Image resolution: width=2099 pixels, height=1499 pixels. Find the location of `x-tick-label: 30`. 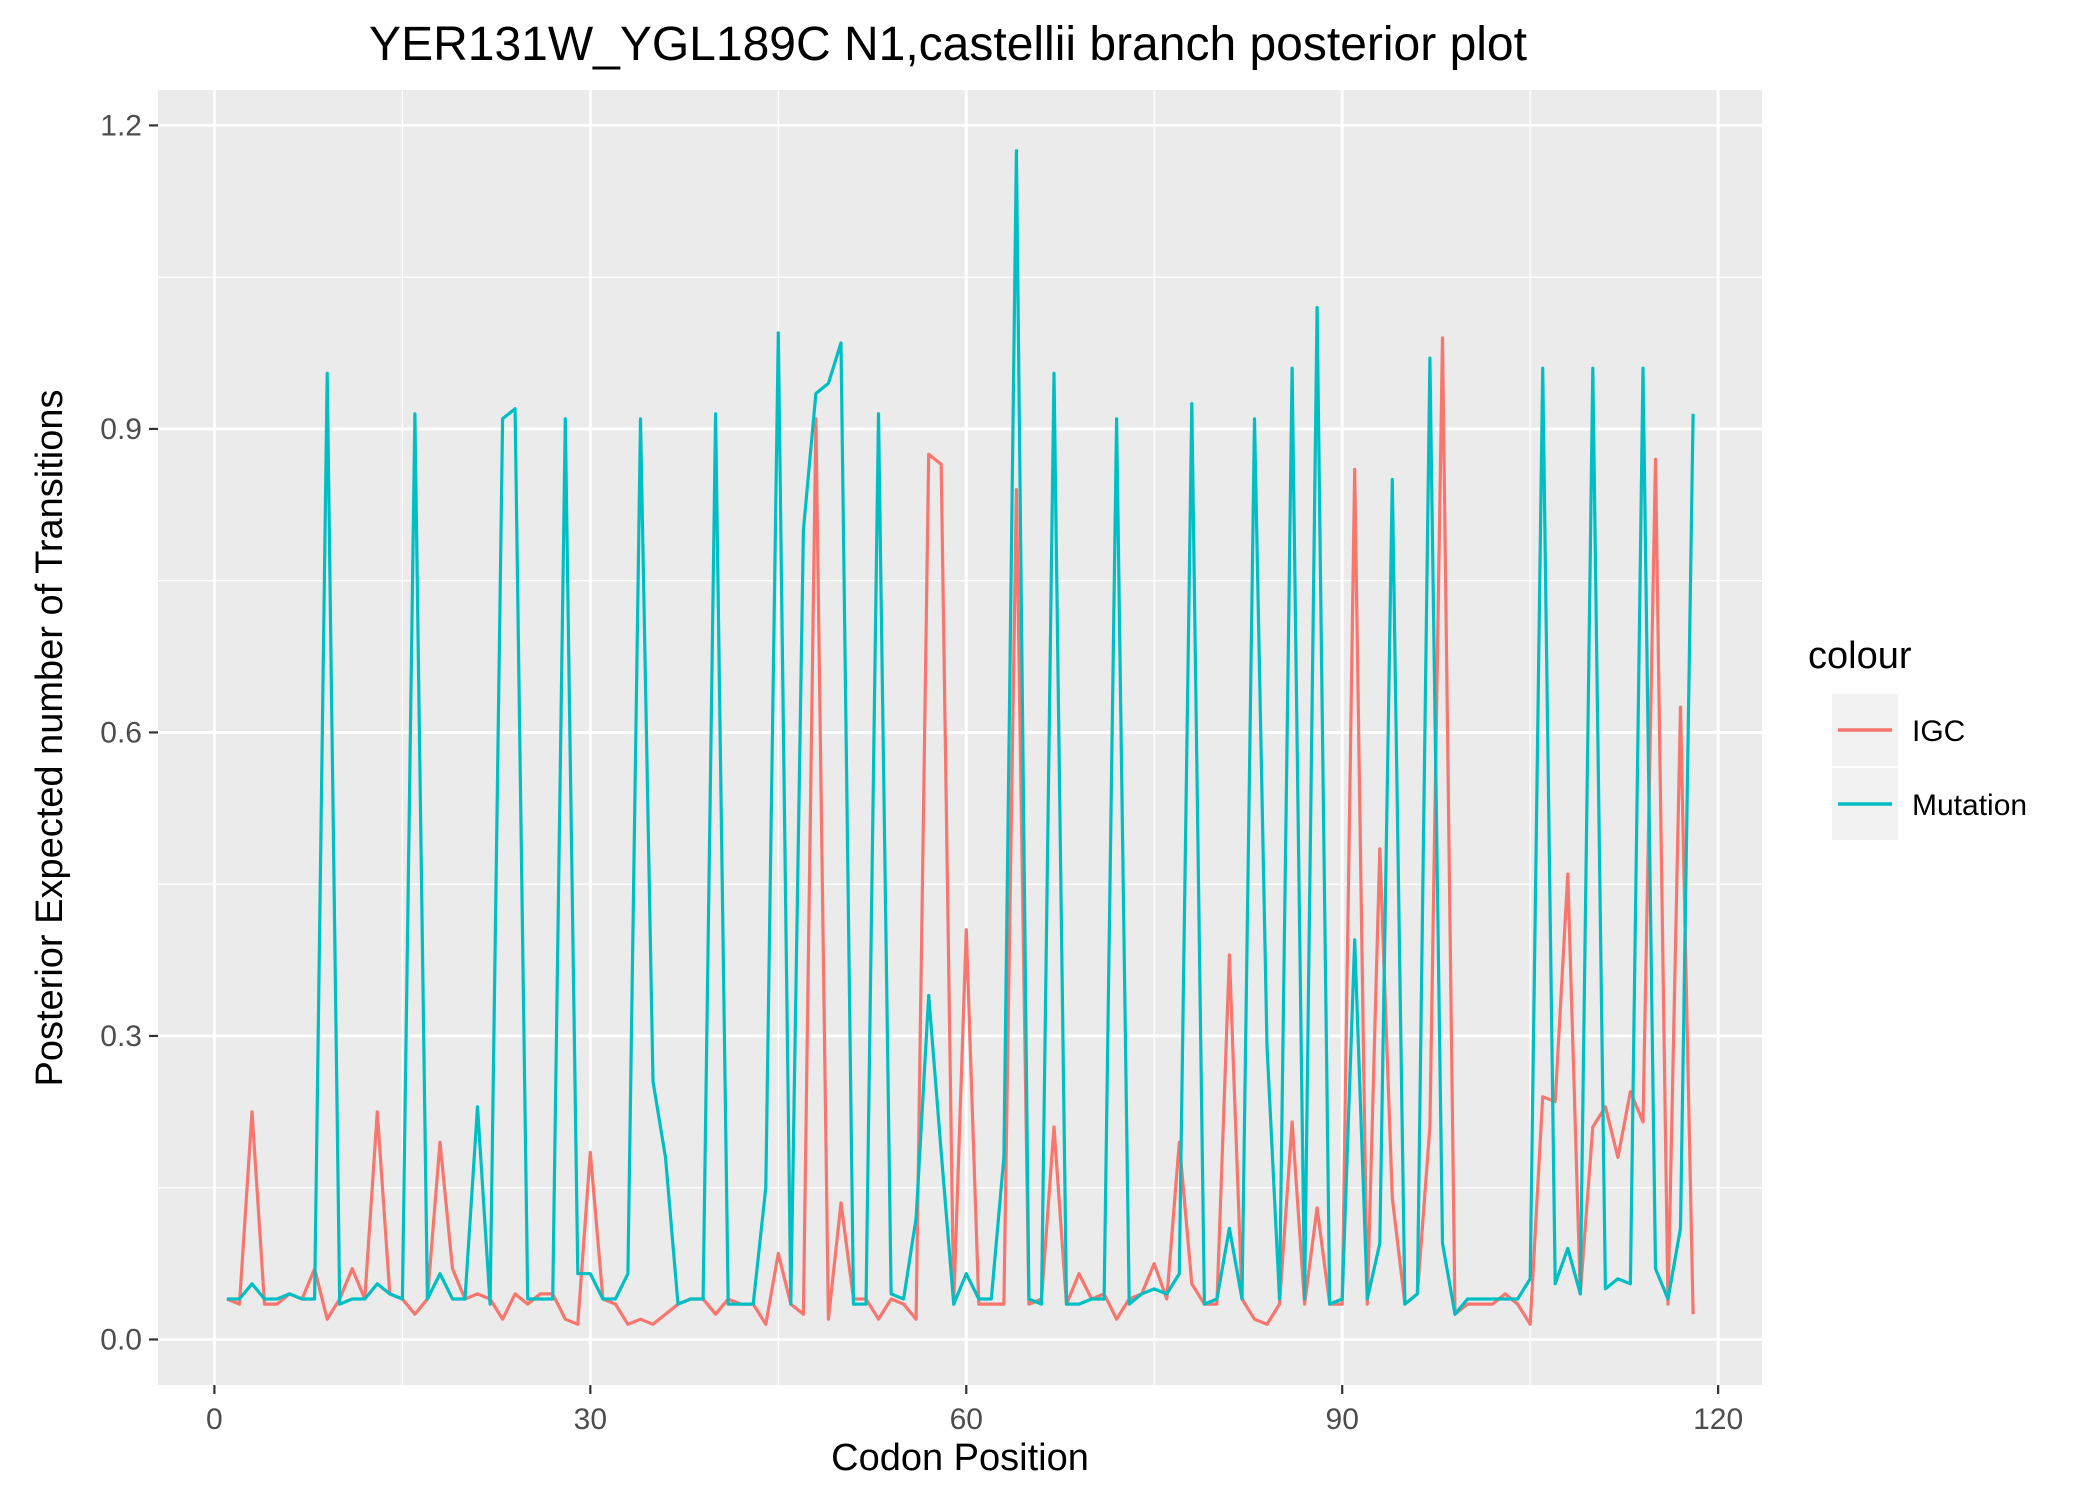

x-tick-label: 30 is located at coordinates (590, 1419).